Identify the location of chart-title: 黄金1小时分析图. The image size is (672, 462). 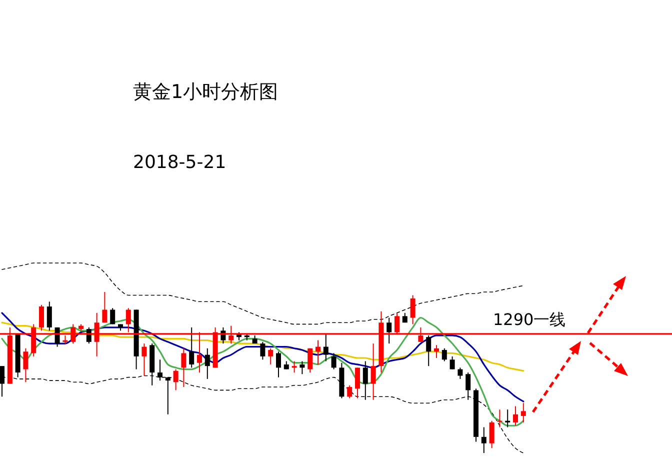
(205, 92).